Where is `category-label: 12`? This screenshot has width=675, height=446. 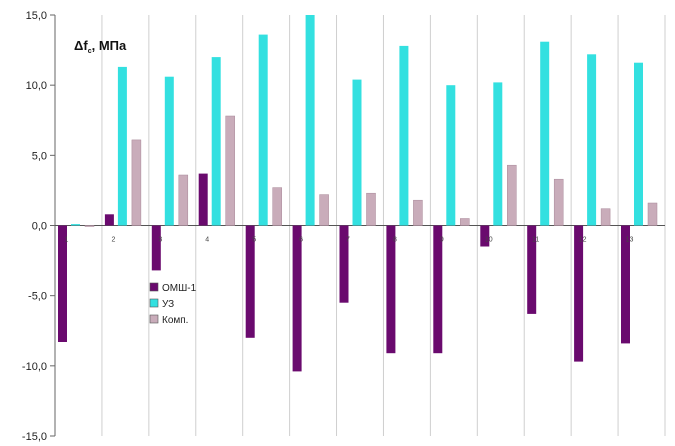 category-label: 12 is located at coordinates (583, 240).